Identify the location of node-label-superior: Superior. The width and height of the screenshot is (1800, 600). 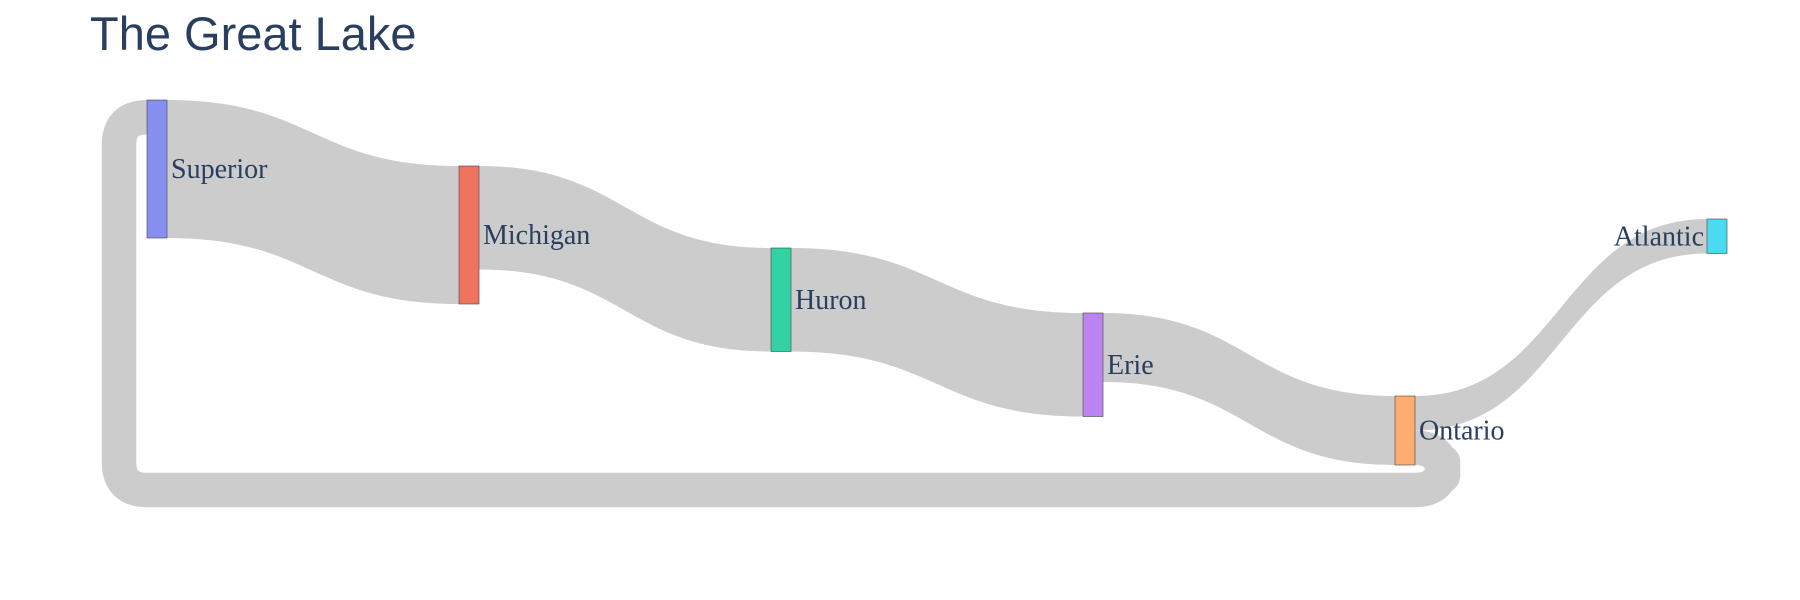
(219, 169).